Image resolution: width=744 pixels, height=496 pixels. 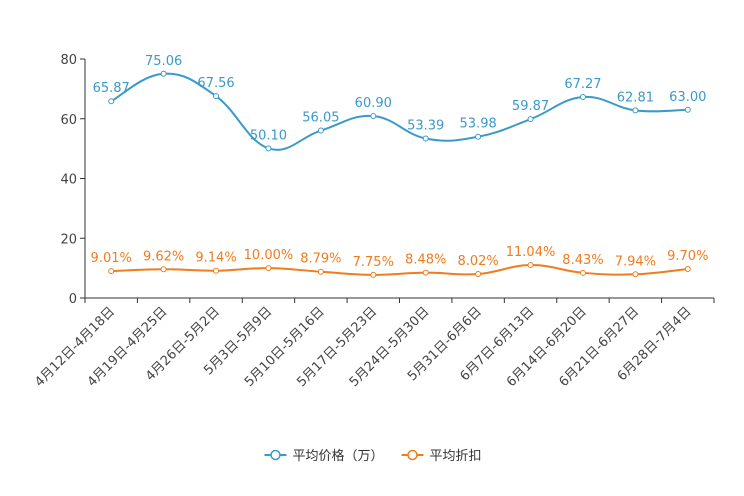 What do you see at coordinates (163, 61) in the screenshot?
I see `data-label: 75.06` at bounding box center [163, 61].